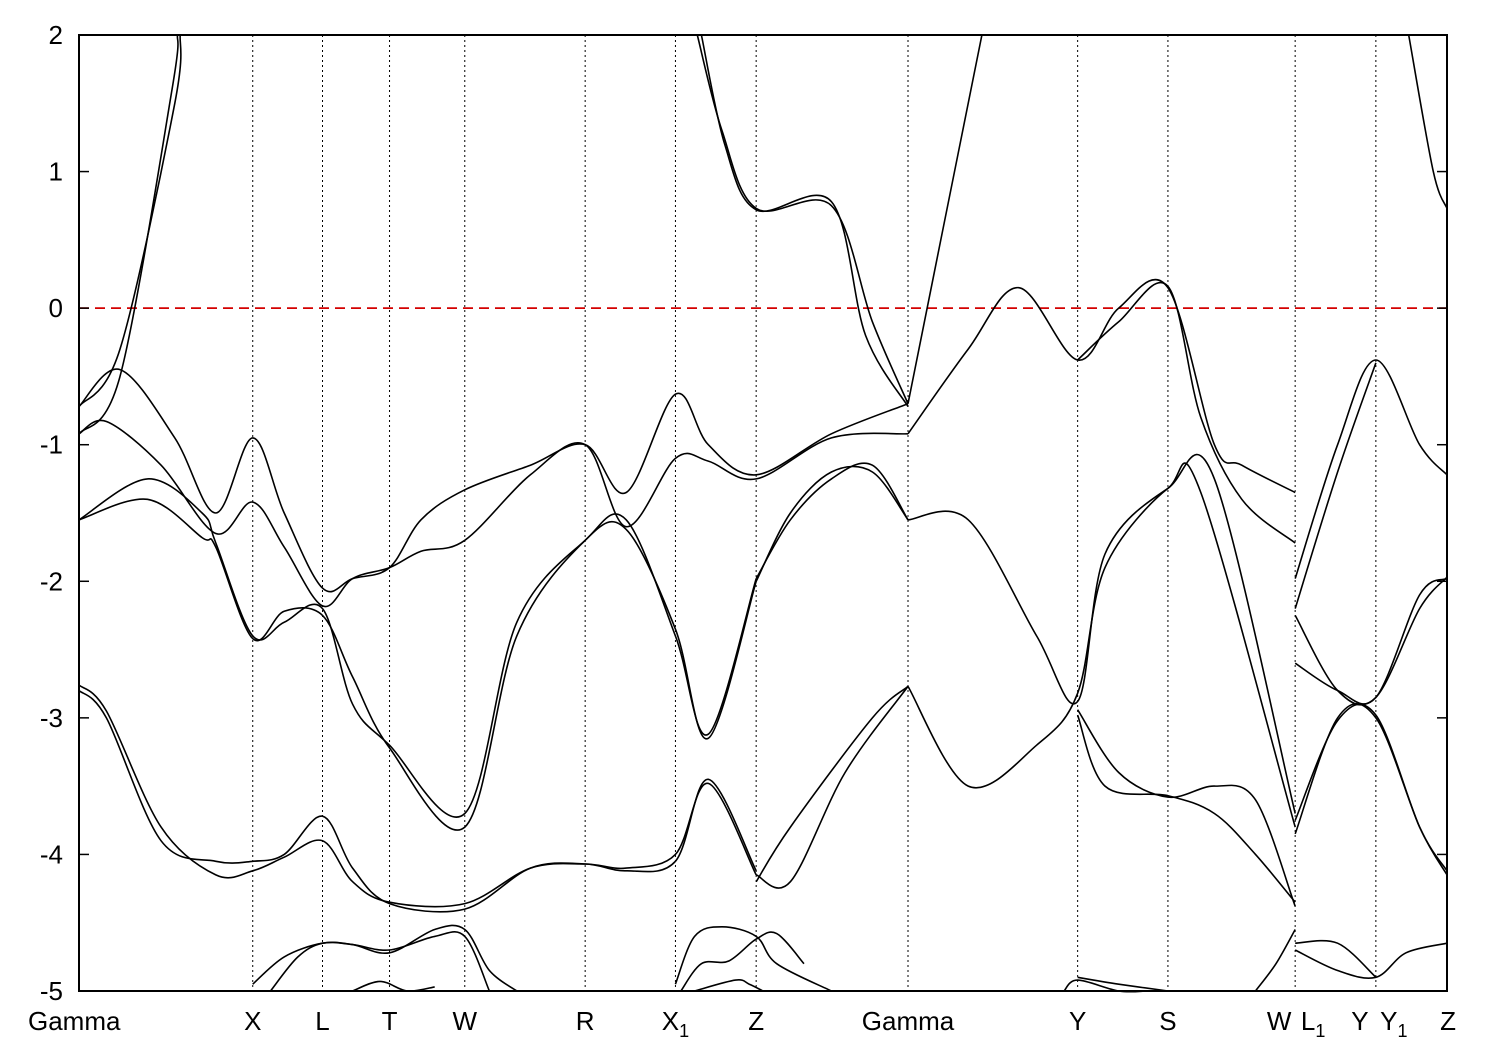  What do you see at coordinates (675, 1023) in the screenshot?
I see `x-tick-label: X1` at bounding box center [675, 1023].